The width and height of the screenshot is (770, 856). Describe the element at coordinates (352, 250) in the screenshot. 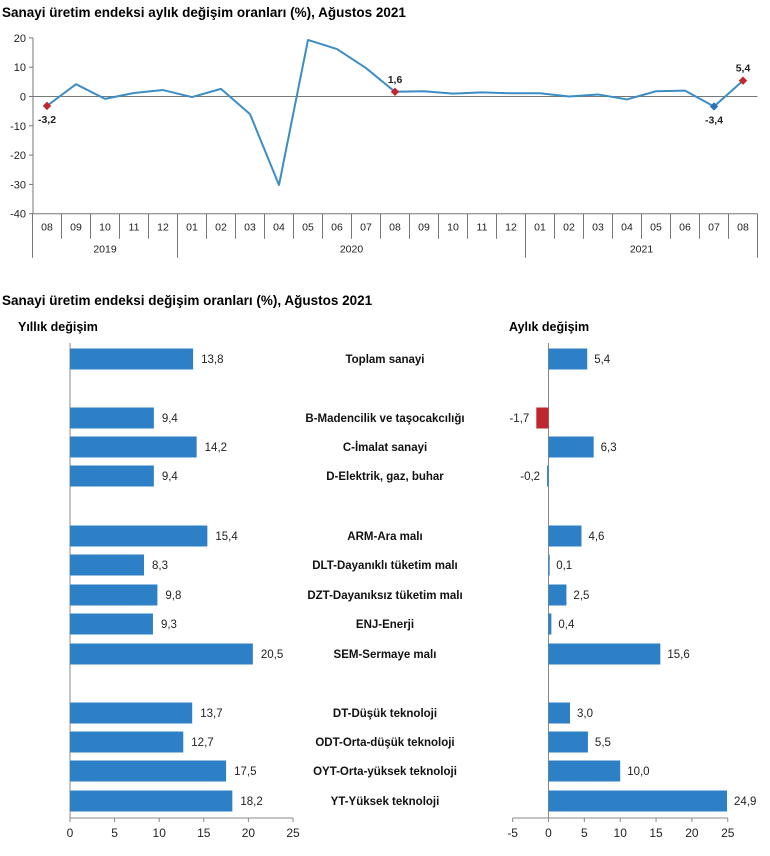

I see `x-year-label: 2020` at that location.